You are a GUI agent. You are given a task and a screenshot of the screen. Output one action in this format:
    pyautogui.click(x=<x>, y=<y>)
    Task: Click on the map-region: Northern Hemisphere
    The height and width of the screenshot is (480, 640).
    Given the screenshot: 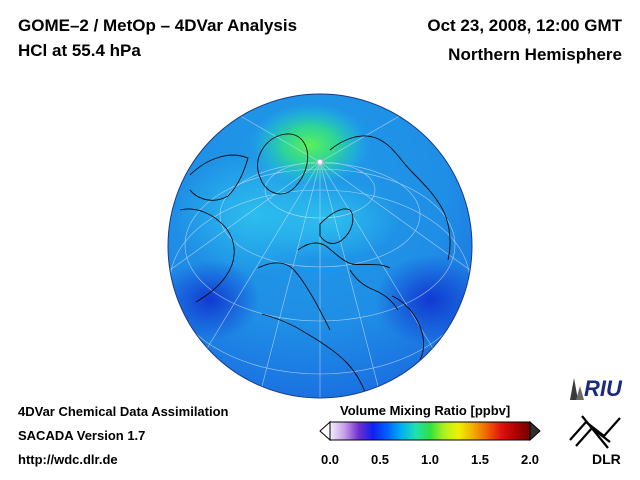 What is the action you would take?
    pyautogui.click(x=535, y=54)
    